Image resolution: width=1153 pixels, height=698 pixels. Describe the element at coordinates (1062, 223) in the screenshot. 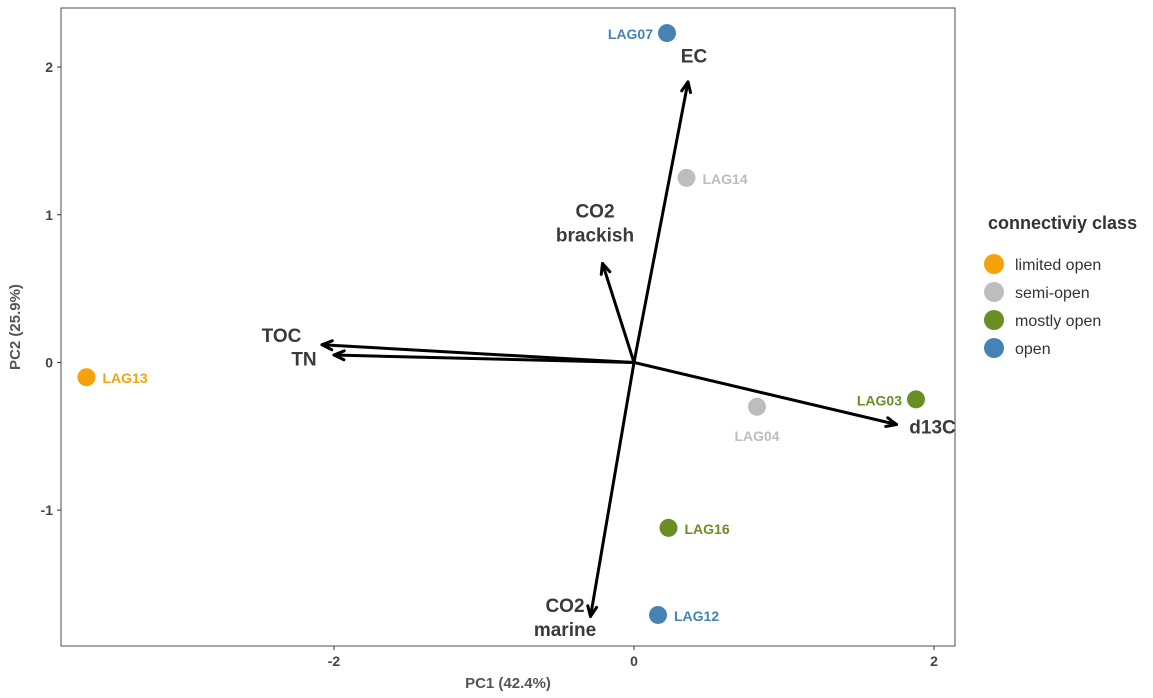

I see `legend-title: connectiviy class` at that location.